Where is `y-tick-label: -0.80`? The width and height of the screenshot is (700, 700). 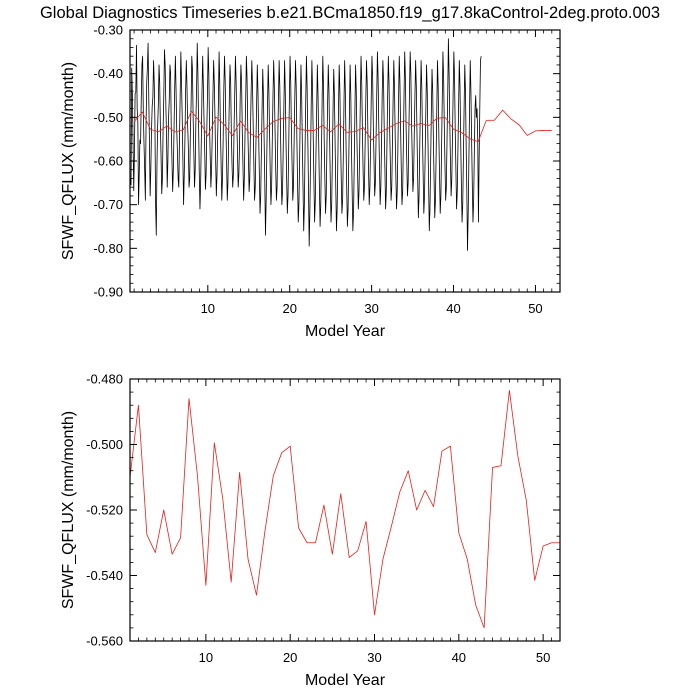 y-tick-label: -0.80 is located at coordinates (108, 248).